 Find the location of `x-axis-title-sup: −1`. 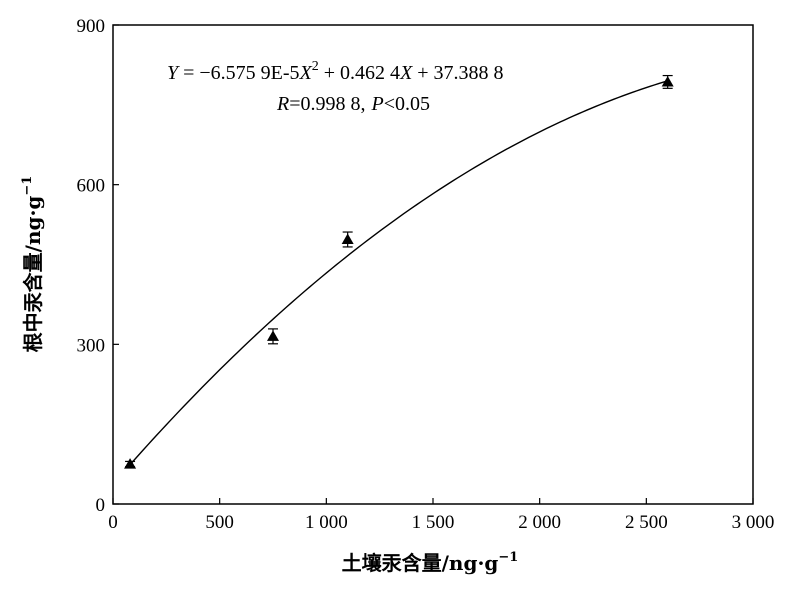

x-axis-title-sup: −1 is located at coordinates (508, 557).